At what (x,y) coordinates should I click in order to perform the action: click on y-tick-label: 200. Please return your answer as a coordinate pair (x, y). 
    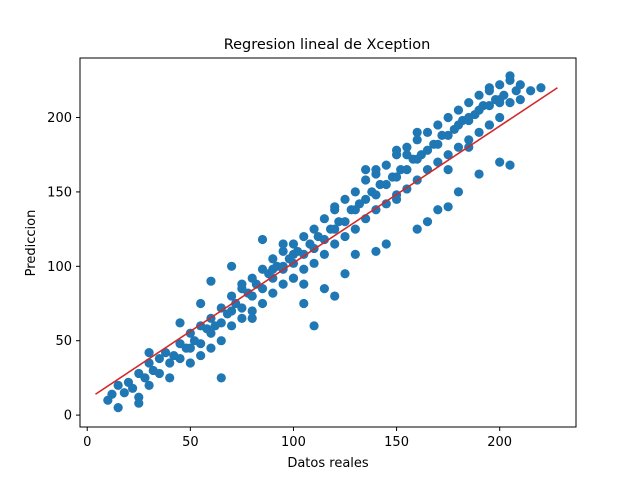
    Looking at the image, I should click on (59, 118).